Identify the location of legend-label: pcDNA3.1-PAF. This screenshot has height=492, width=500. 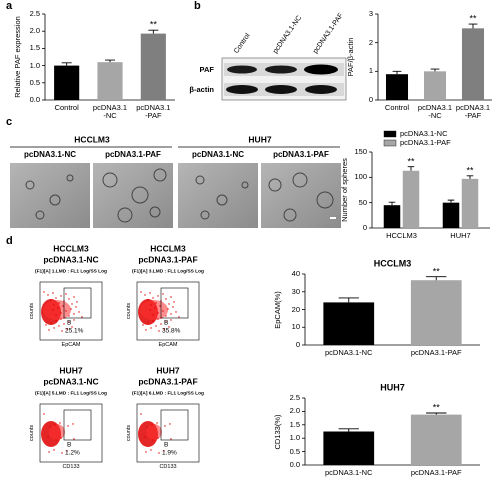
(425, 143).